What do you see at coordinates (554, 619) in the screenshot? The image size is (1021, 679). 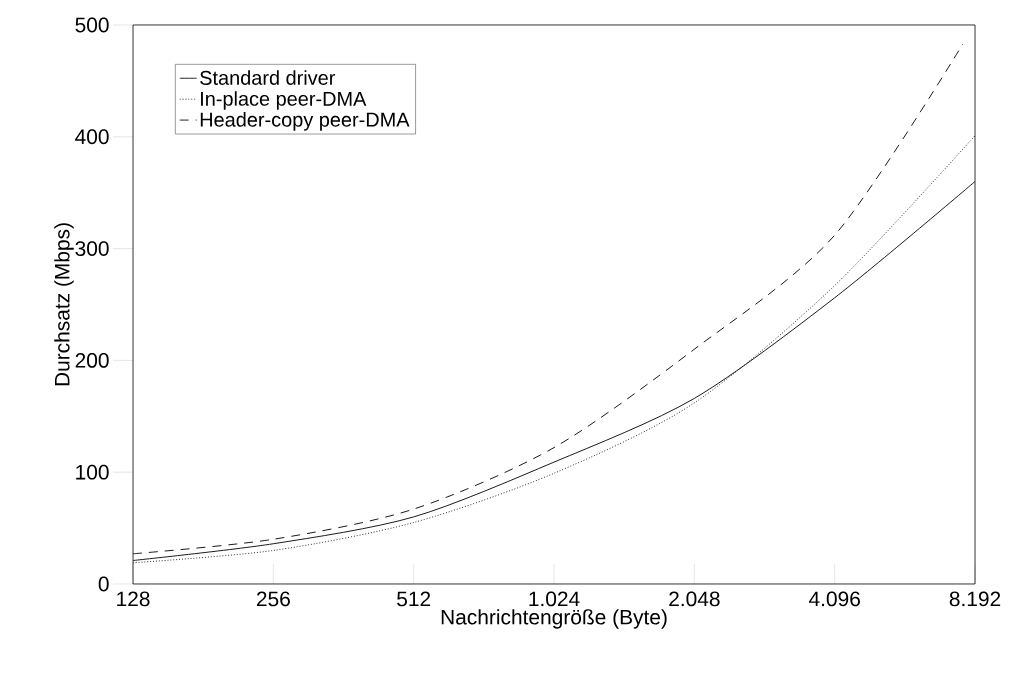 I see `x-axis-title: Nachrichtengröße (Byte)` at bounding box center [554, 619].